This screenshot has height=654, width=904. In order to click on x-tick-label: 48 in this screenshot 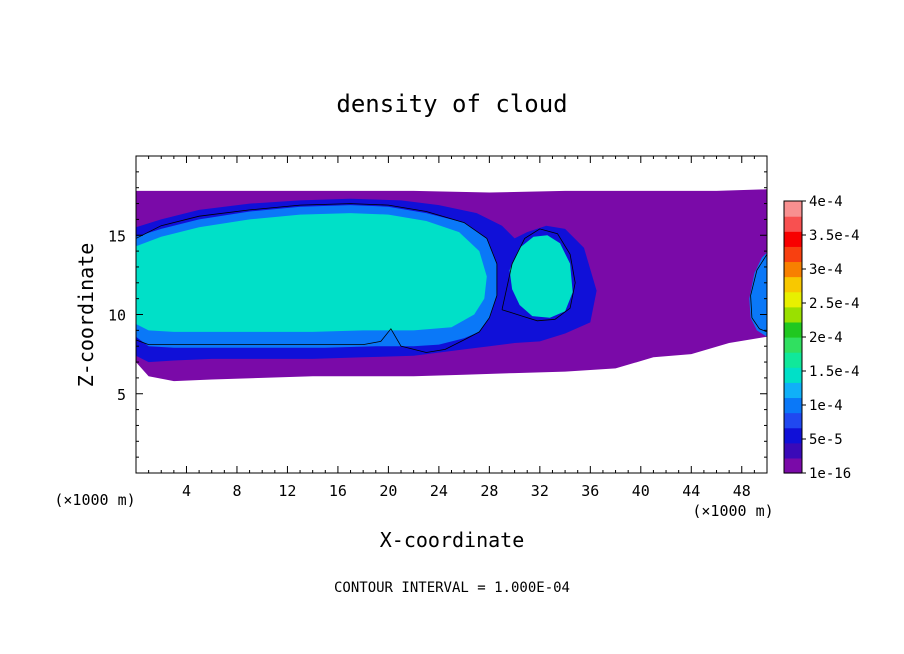, I will do `click(742, 491)`.